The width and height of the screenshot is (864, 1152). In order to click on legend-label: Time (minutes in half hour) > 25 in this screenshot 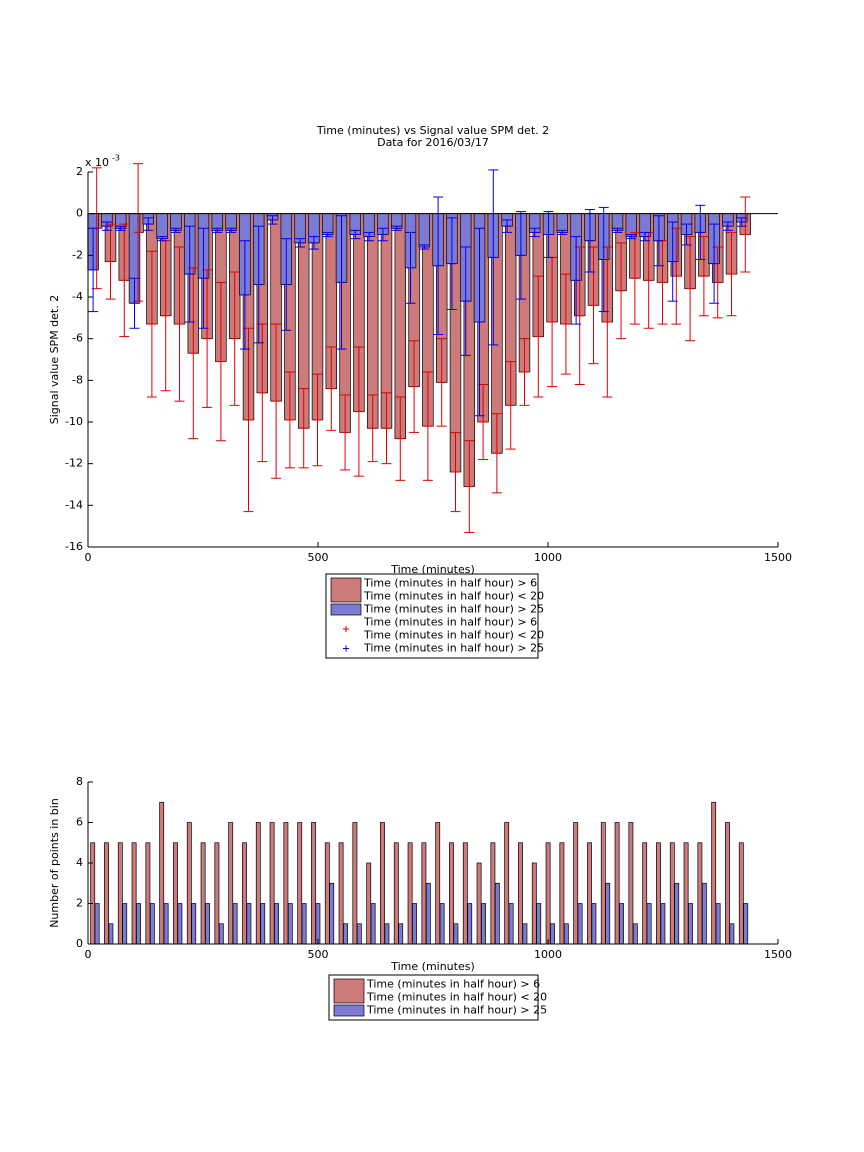, I will do `click(453, 609)`.